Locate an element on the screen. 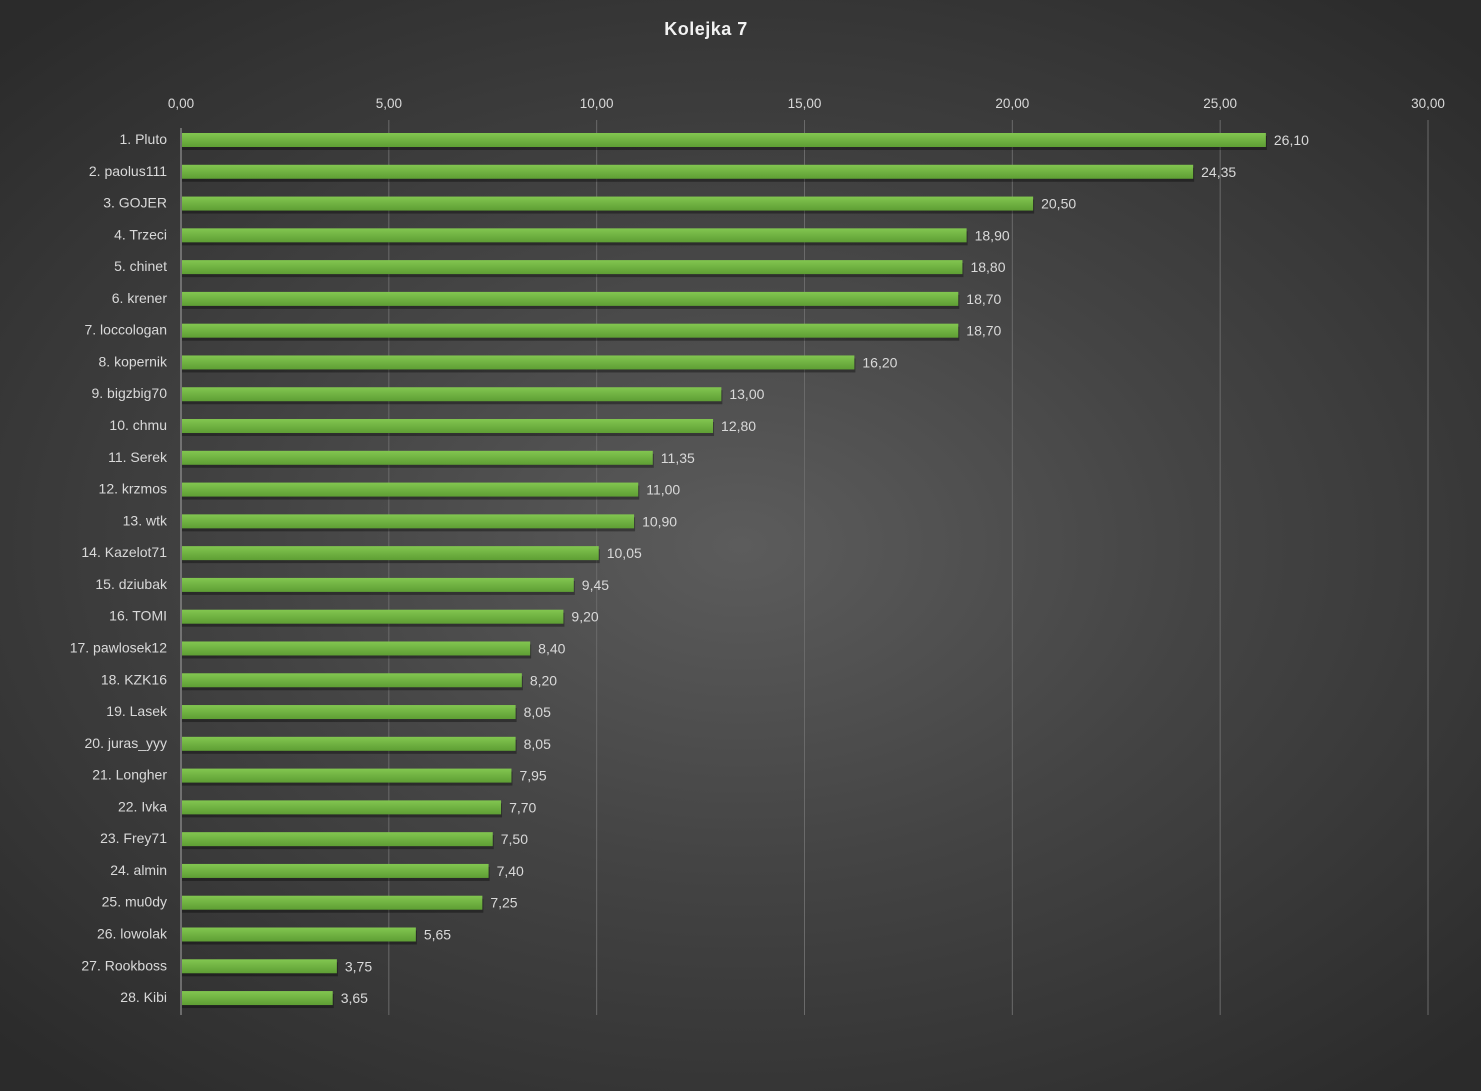  data-label: 18,90 is located at coordinates (992, 235).